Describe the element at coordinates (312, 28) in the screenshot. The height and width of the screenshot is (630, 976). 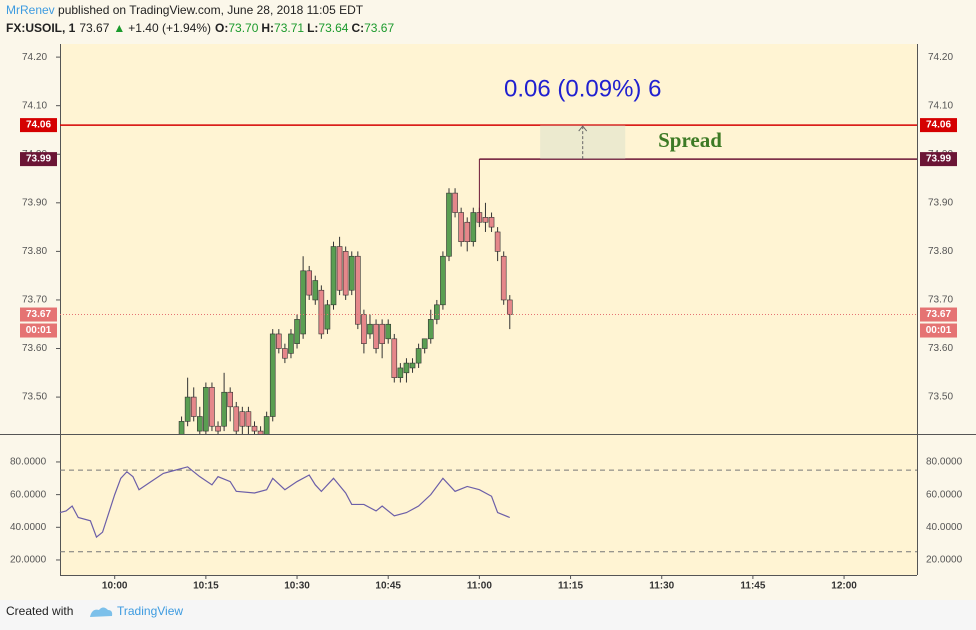
I see `l-label: L:` at that location.